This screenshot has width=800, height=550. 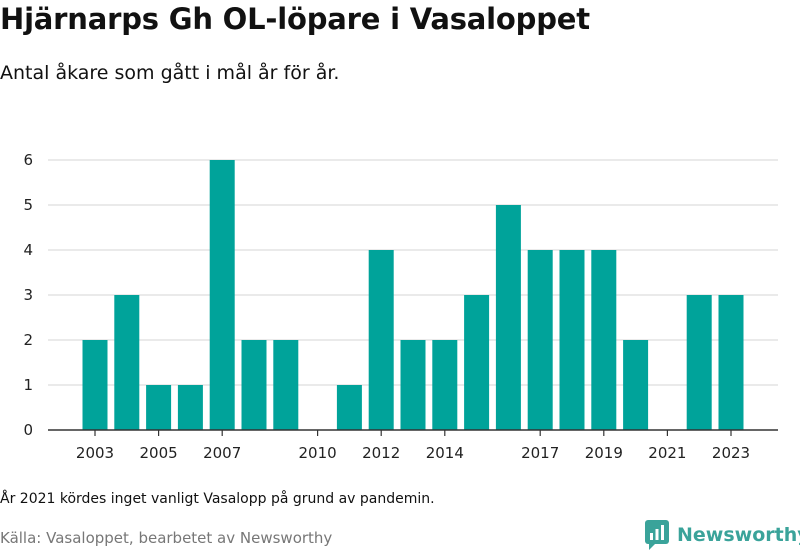 I want to click on bar-2015, so click(x=477, y=362).